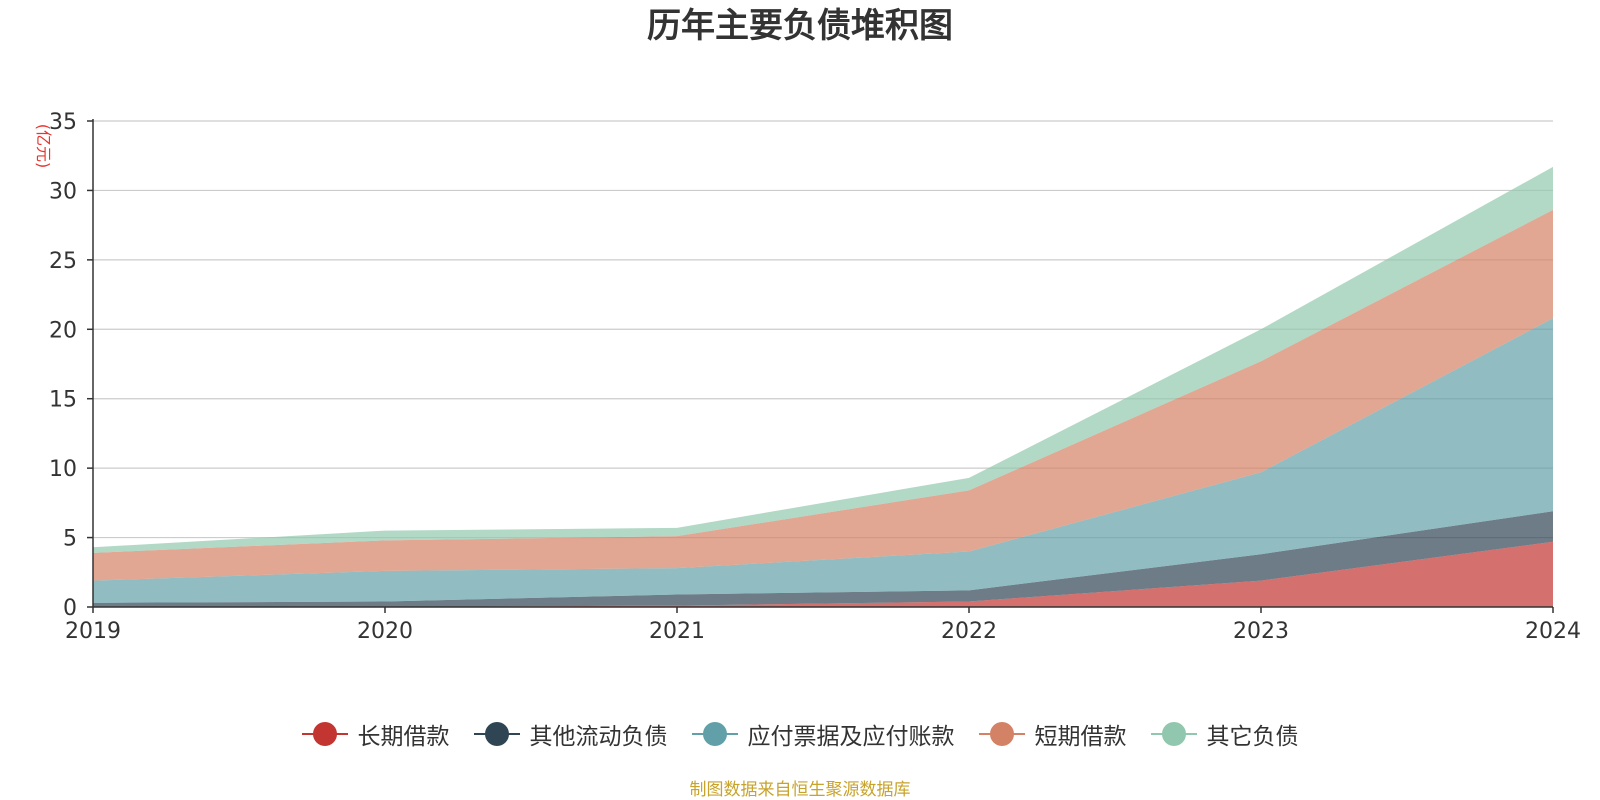  Describe the element at coordinates (1252, 737) in the screenshot. I see `legend-label: 其它负债` at that location.